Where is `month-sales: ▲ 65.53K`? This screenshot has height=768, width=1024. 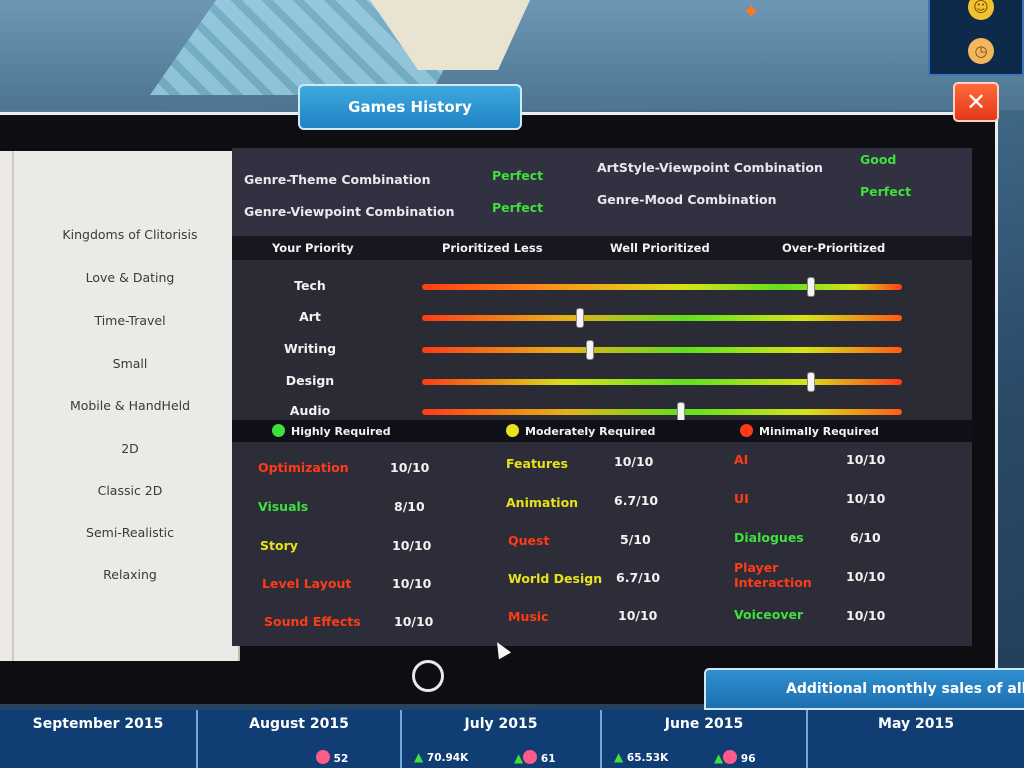
month-sales: ▲ 65.53K is located at coordinates (641, 757).